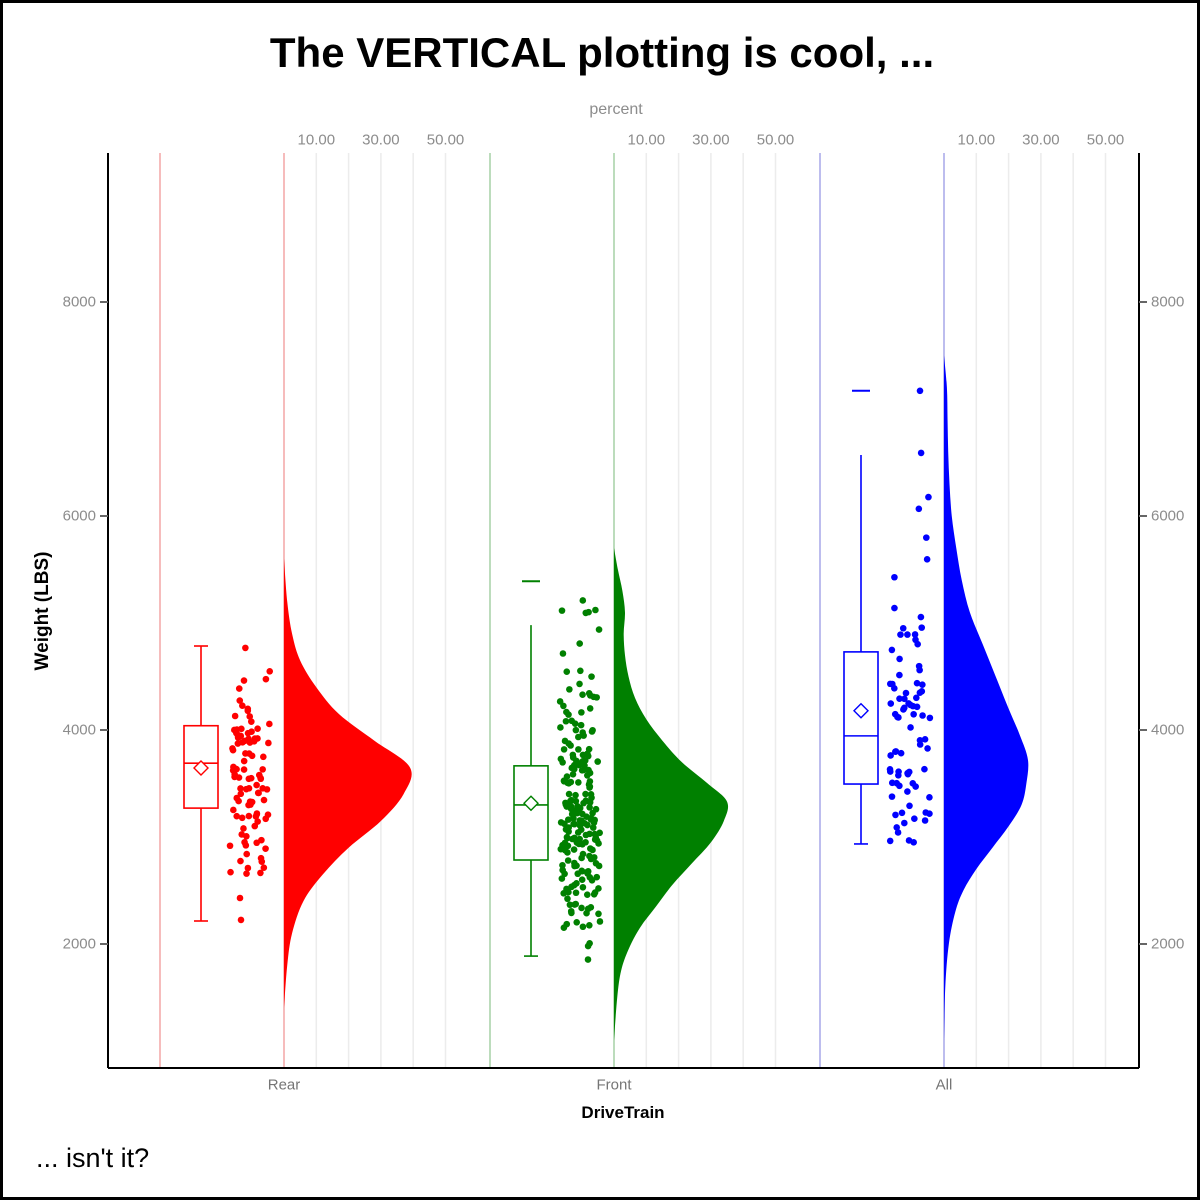  Describe the element at coordinates (623, 1112) in the screenshot. I see `x-axis-title: DriveTrain` at that location.